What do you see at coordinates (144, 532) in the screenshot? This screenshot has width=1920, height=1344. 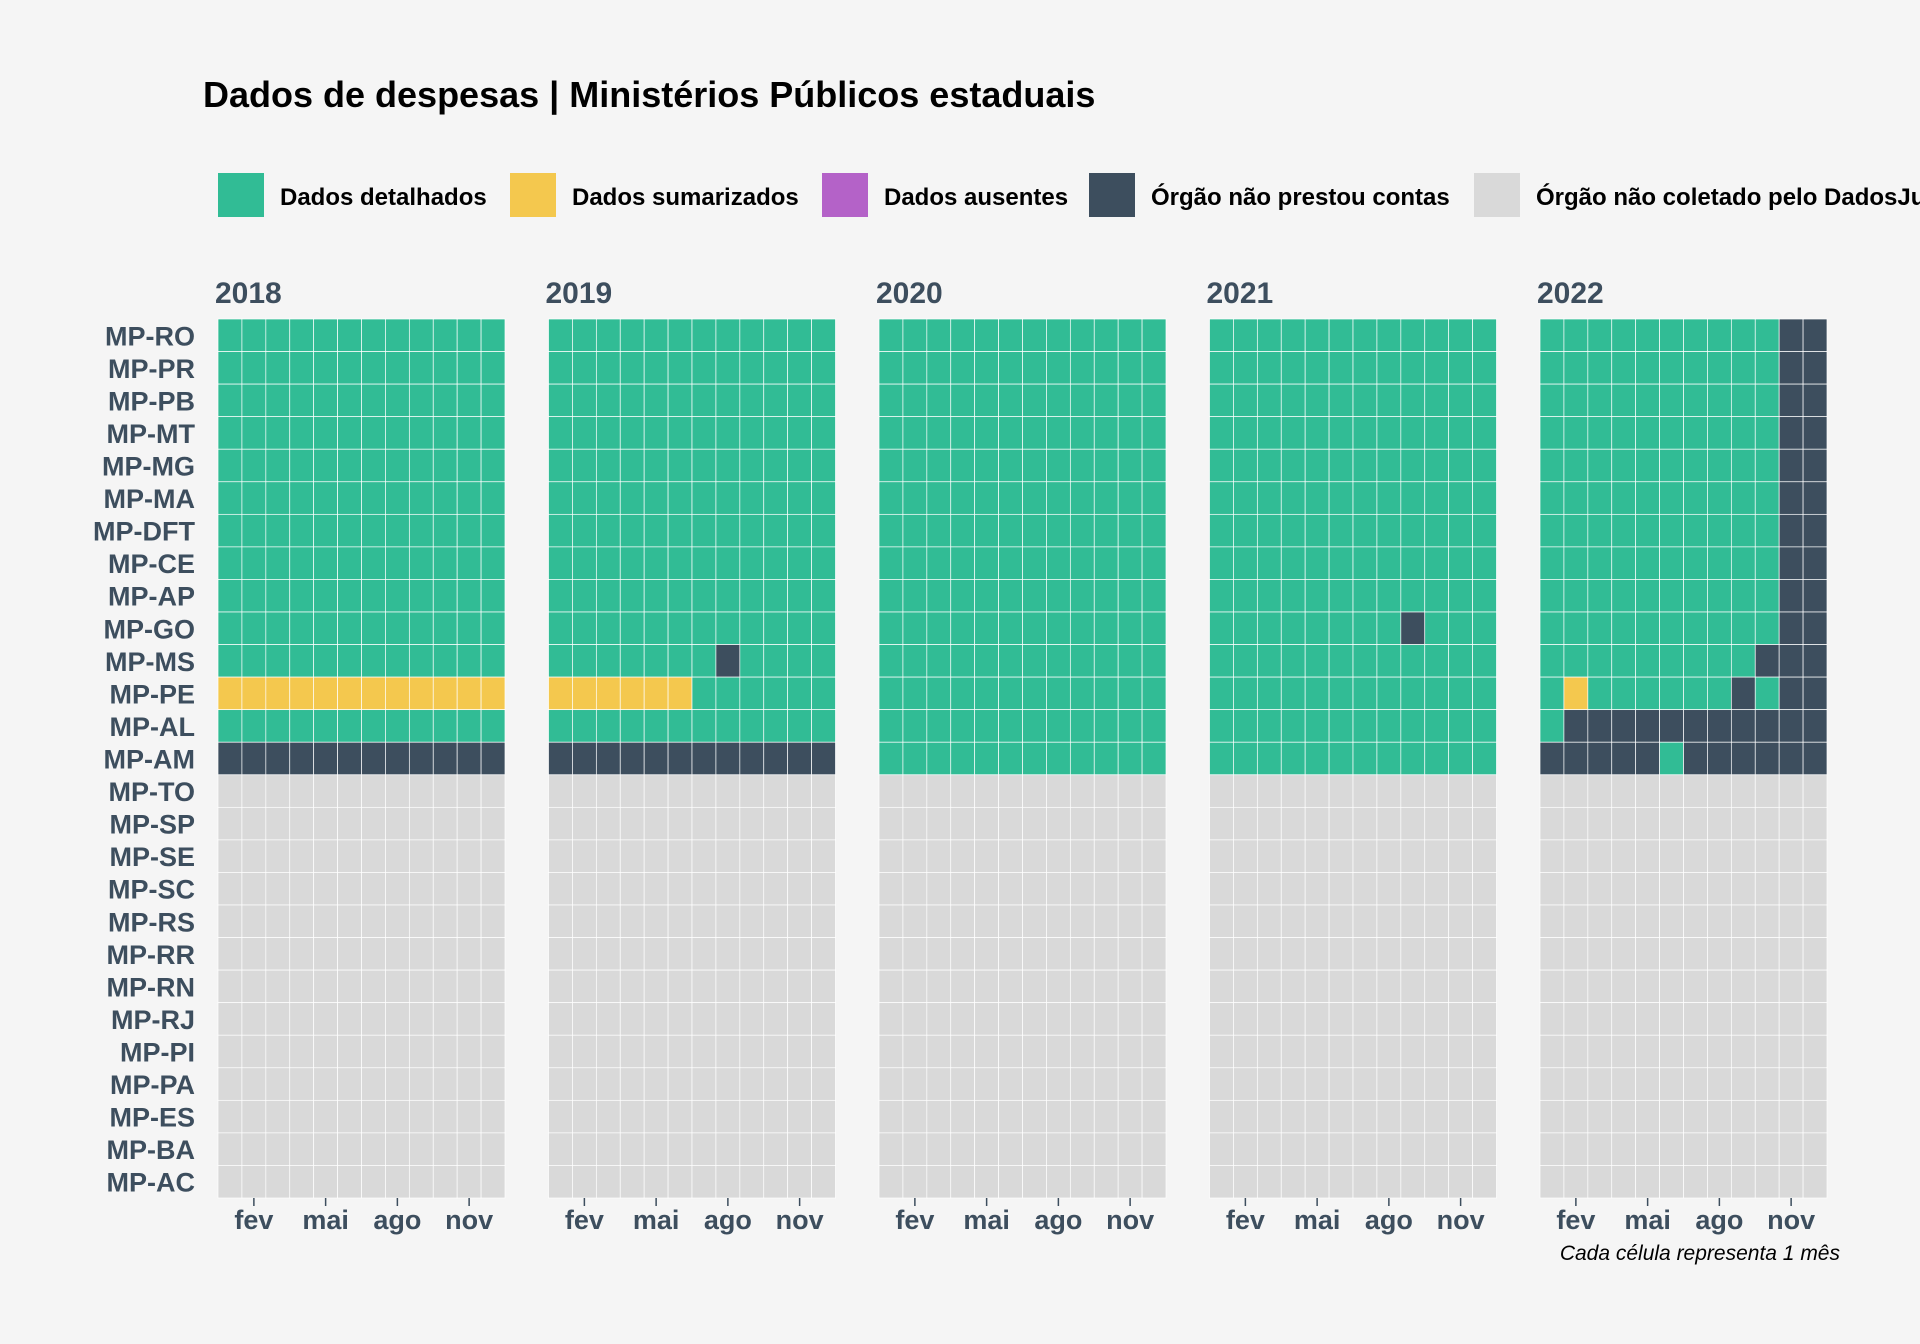 I see `row-label: MP-DFT` at bounding box center [144, 532].